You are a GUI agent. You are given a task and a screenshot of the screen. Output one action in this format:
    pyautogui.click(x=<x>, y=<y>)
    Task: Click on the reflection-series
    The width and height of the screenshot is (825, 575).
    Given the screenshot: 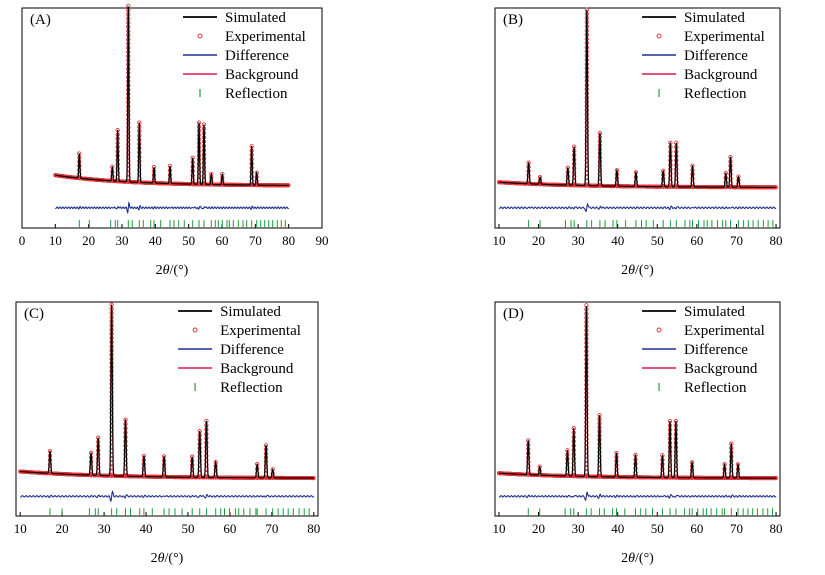 What is the action you would take?
    pyautogui.click(x=651, y=224)
    